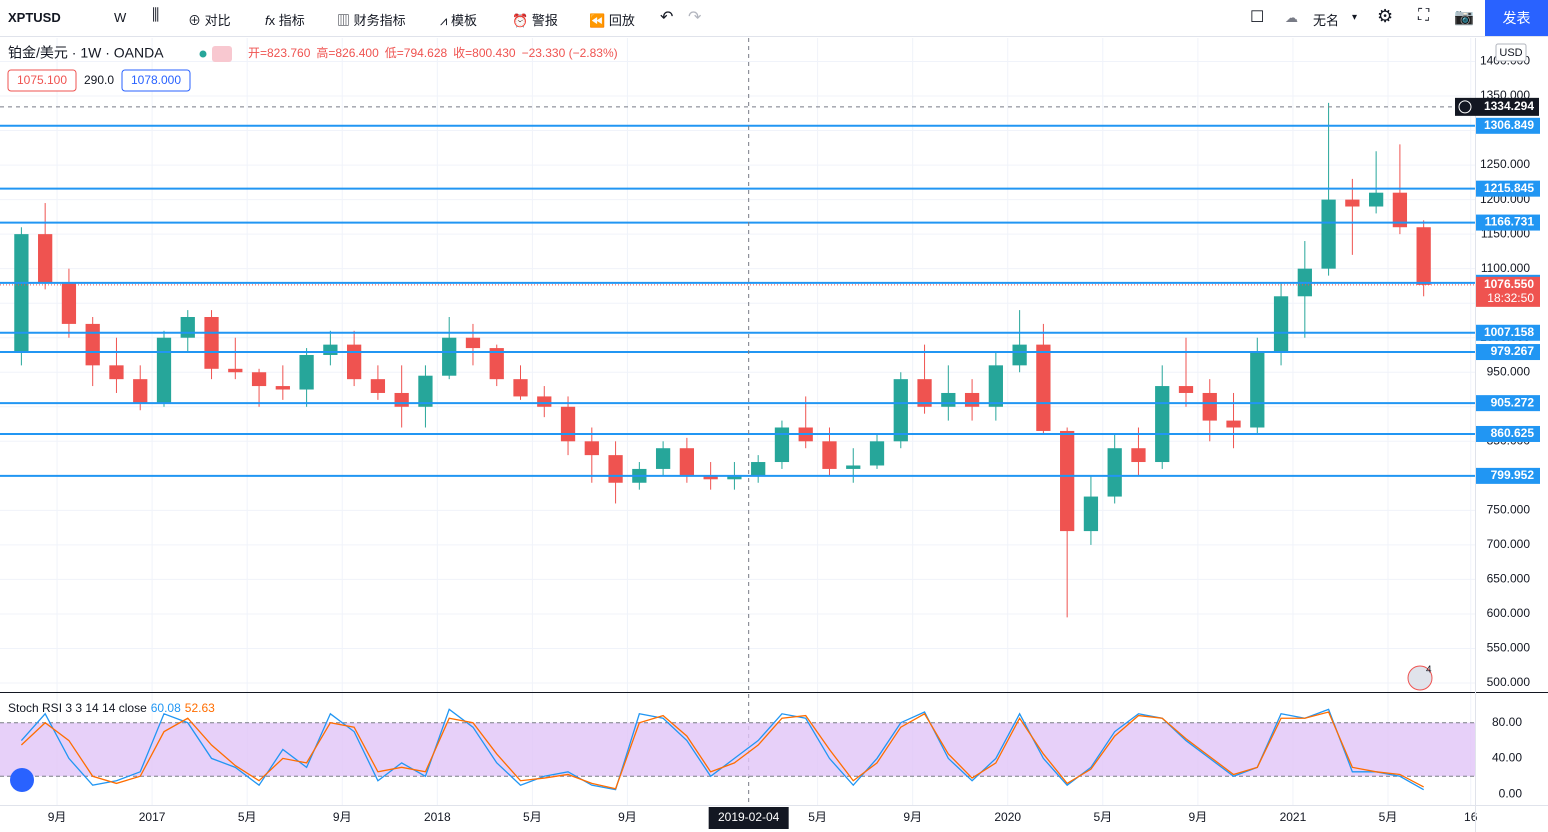 The image size is (1548, 832). What do you see at coordinates (1355, 17) in the screenshot?
I see `dropdown-icon: ▾` at bounding box center [1355, 17].